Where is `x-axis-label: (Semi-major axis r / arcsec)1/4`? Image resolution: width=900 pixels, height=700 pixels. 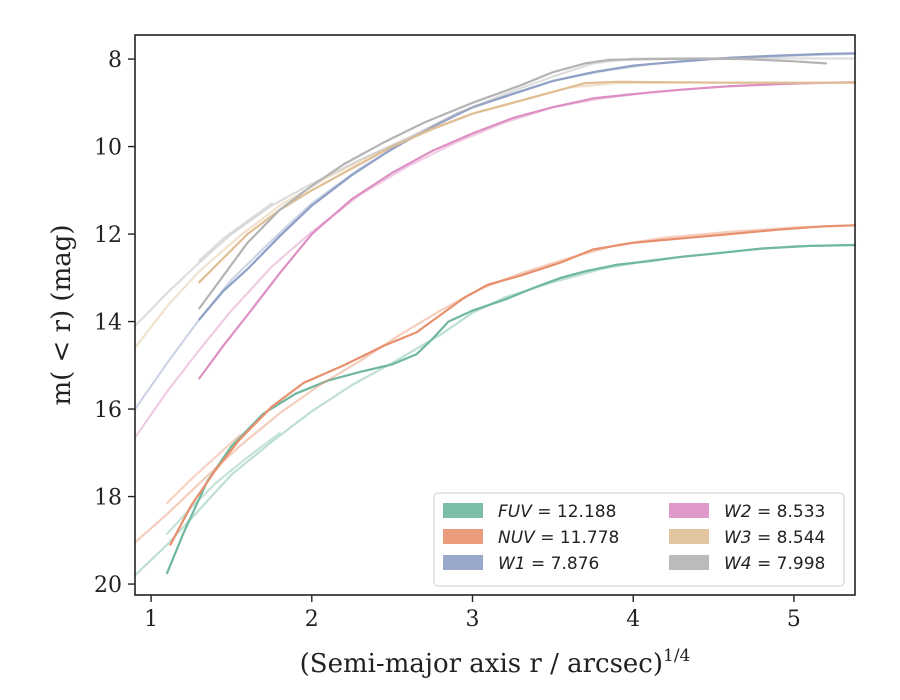 x-axis-label: (Semi-major axis r / arcsec)1/4 is located at coordinates (495, 662).